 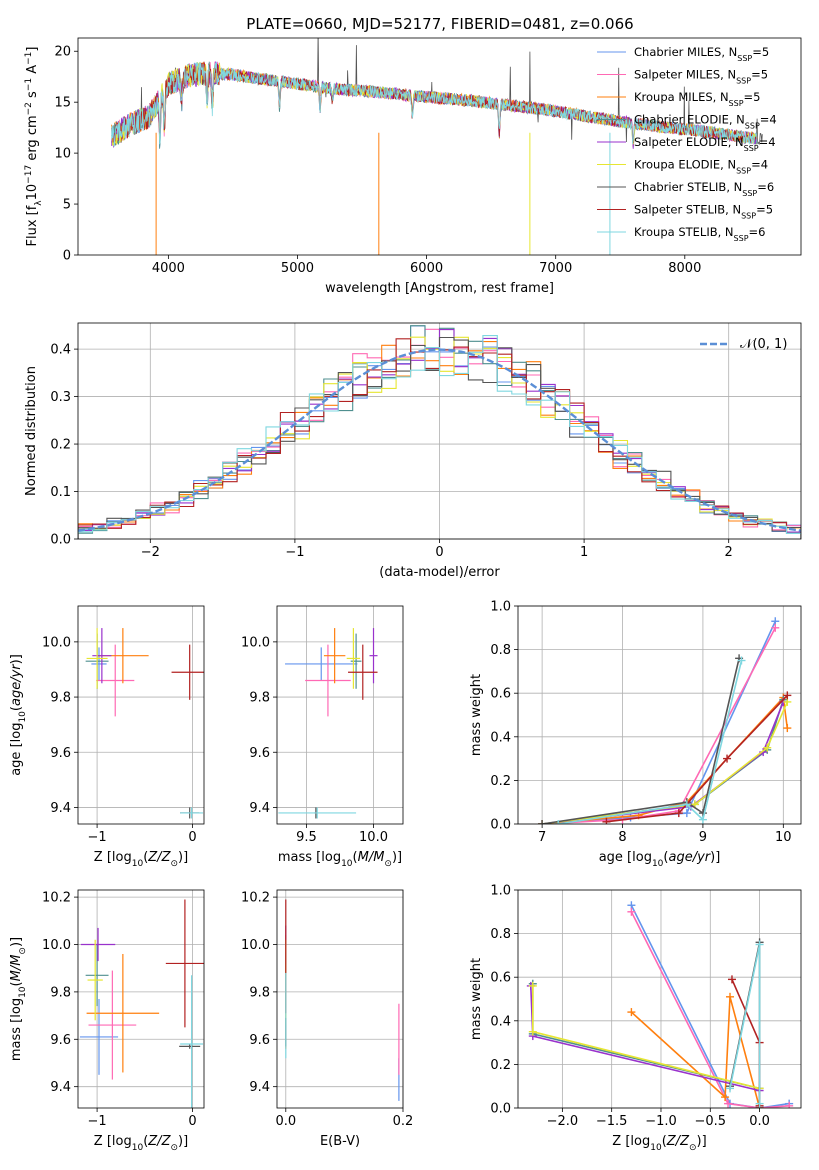 I want to click on weight_vs_age-ylabel-part: mass weight, so click(x=476, y=715).